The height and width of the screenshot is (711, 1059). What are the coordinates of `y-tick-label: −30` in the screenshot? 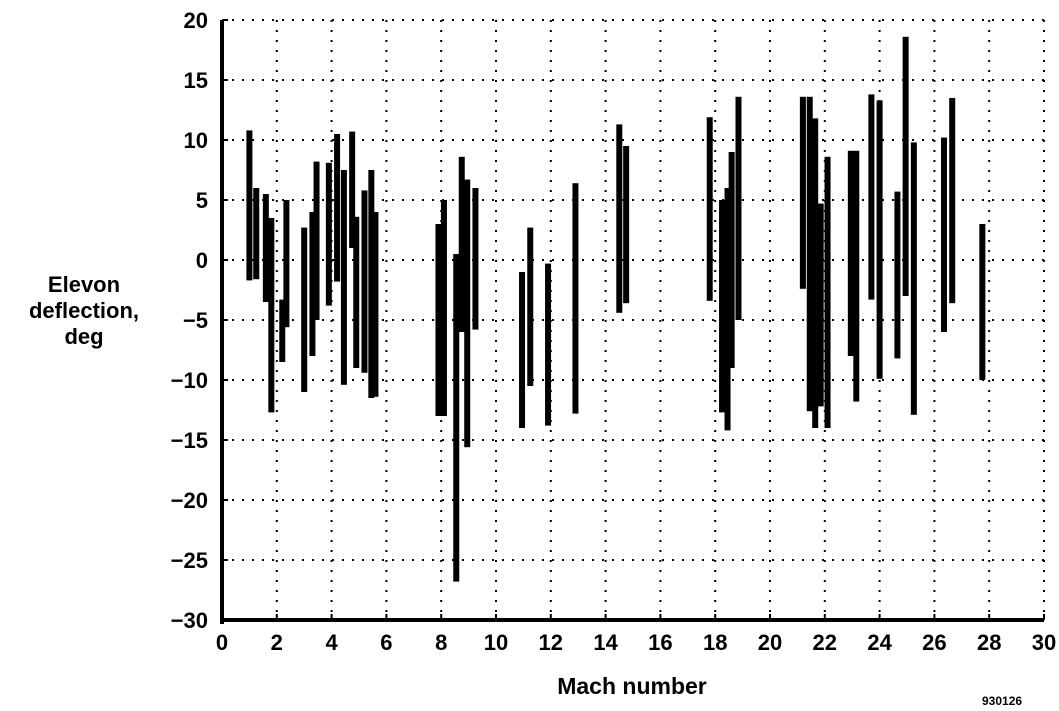 It's located at (189, 620).